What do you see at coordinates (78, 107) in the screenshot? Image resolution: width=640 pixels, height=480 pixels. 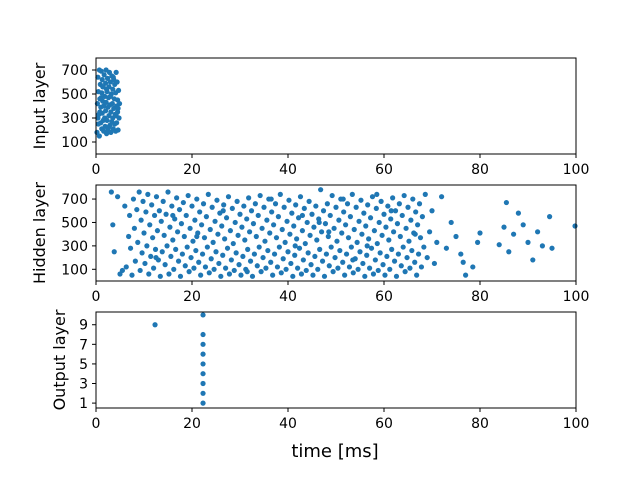 I see `input-y-axis: 100 300 500 700` at bounding box center [78, 107].